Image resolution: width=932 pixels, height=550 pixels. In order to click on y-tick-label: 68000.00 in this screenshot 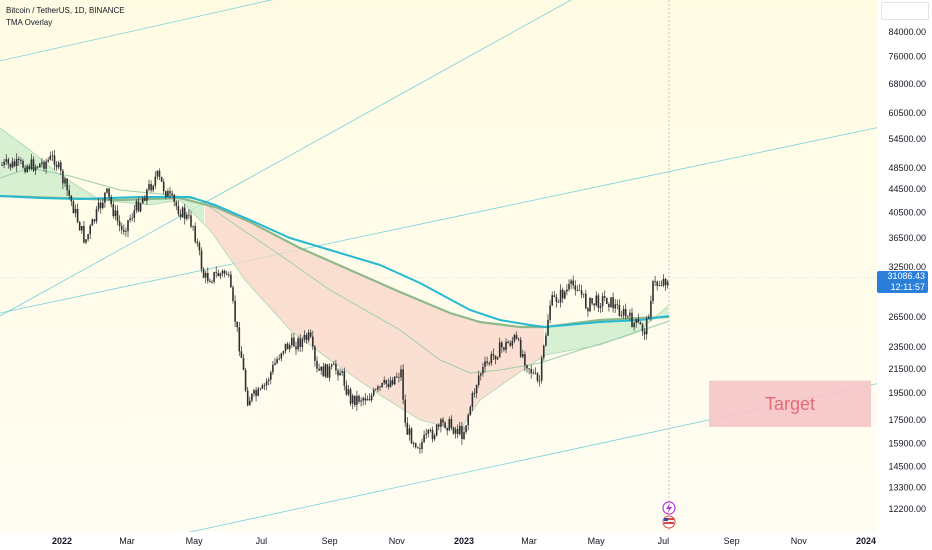, I will do `click(907, 84)`.